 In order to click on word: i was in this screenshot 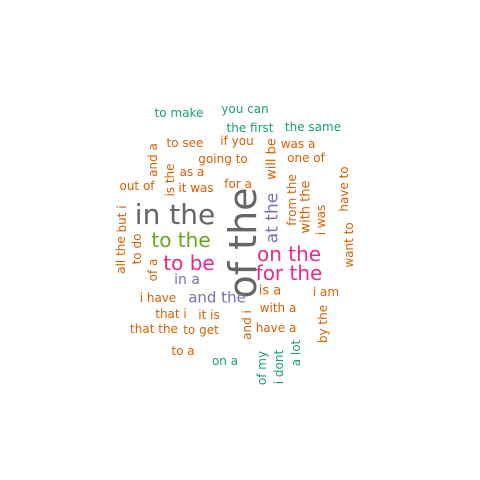, I will do `click(321, 220)`.